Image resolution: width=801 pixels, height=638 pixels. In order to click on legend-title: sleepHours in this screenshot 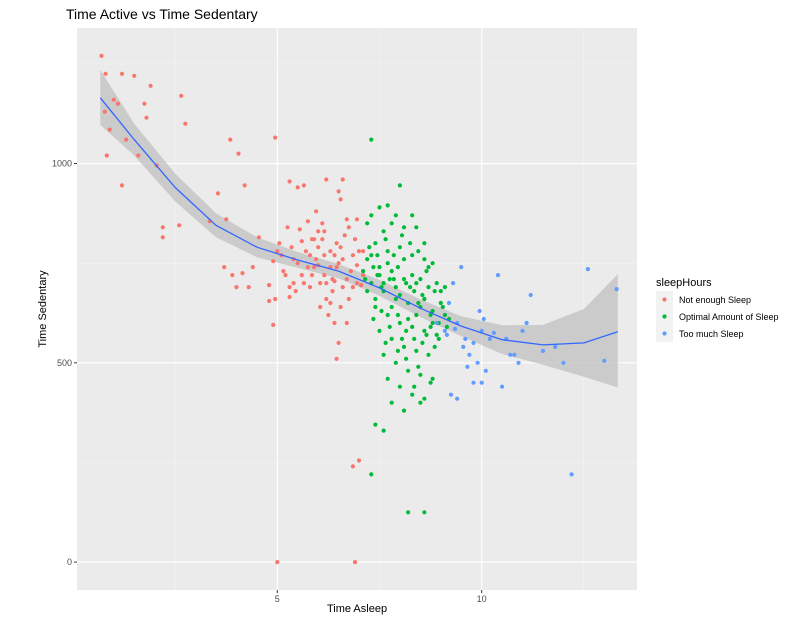, I will do `click(684, 283)`.